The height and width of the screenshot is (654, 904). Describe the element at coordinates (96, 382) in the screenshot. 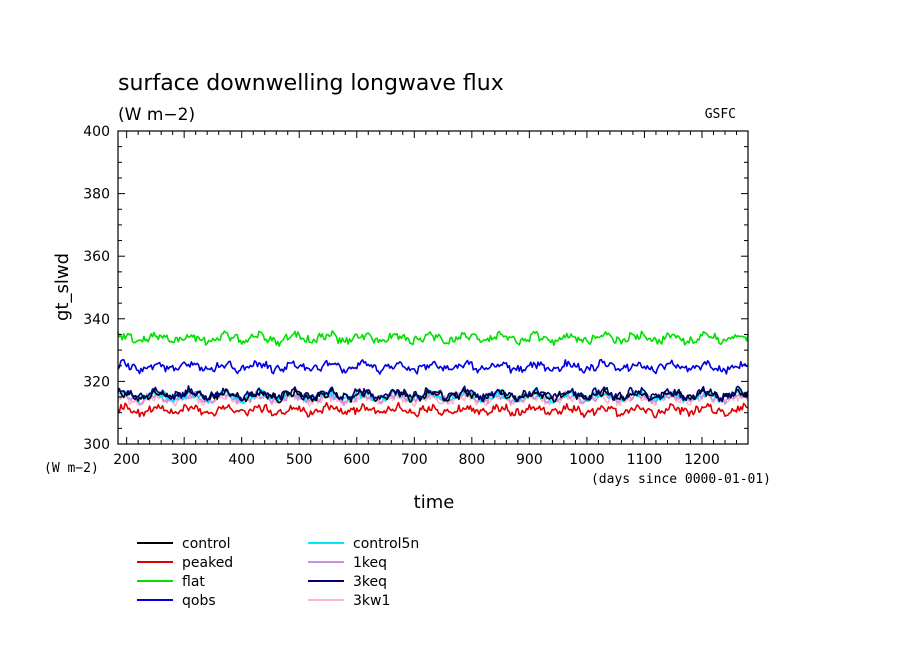

I see `y-tick-label: 320` at that location.